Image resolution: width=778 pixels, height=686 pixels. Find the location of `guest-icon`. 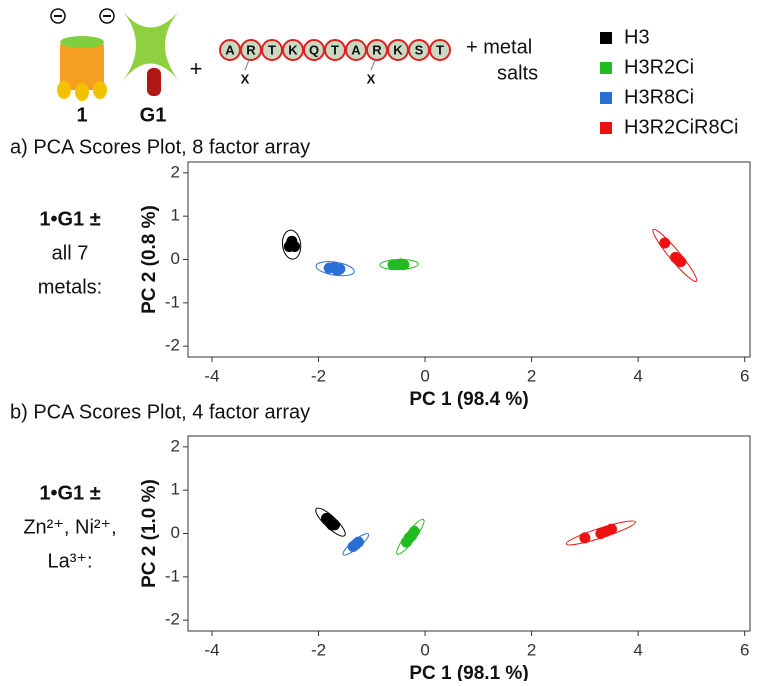

guest-icon is located at coordinates (151, 53).